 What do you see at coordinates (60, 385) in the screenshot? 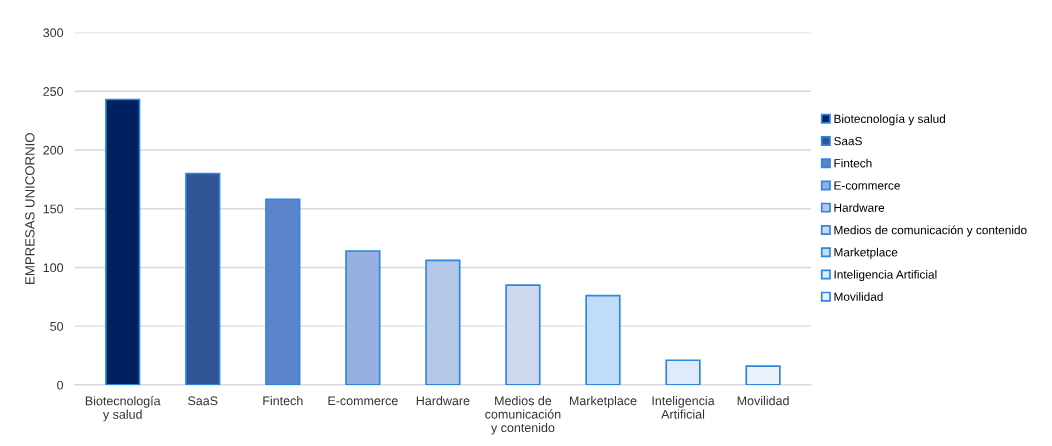
I see `y-tick-label: 0` at bounding box center [60, 385].